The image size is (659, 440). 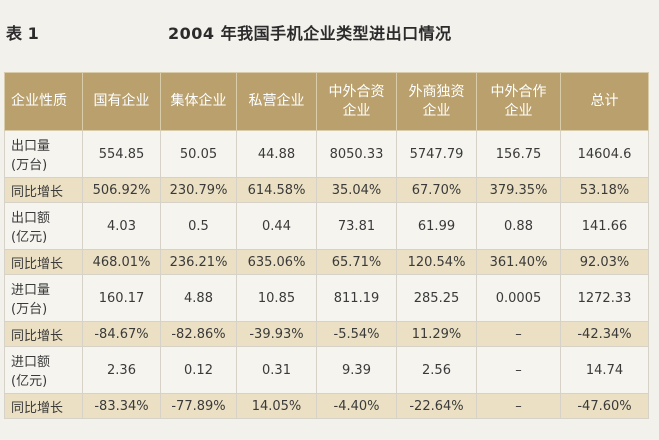 I want to click on column-header-line: 外商独资, so click(x=436, y=91).